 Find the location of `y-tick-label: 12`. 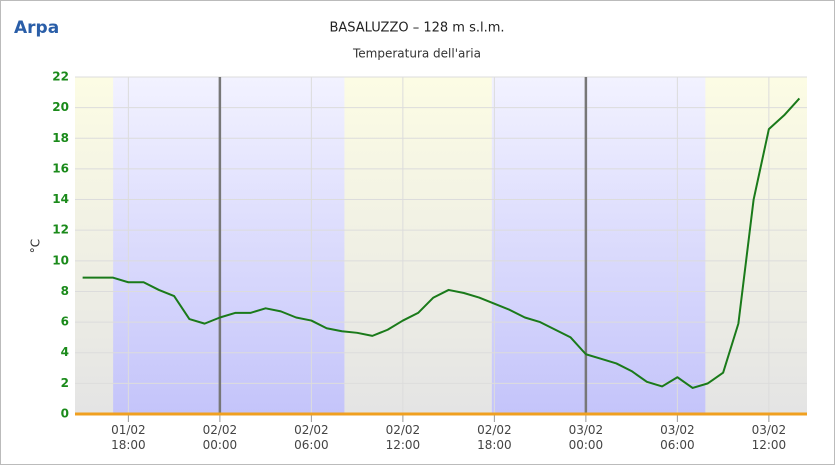

y-tick-label: 12 is located at coordinates (60, 230).